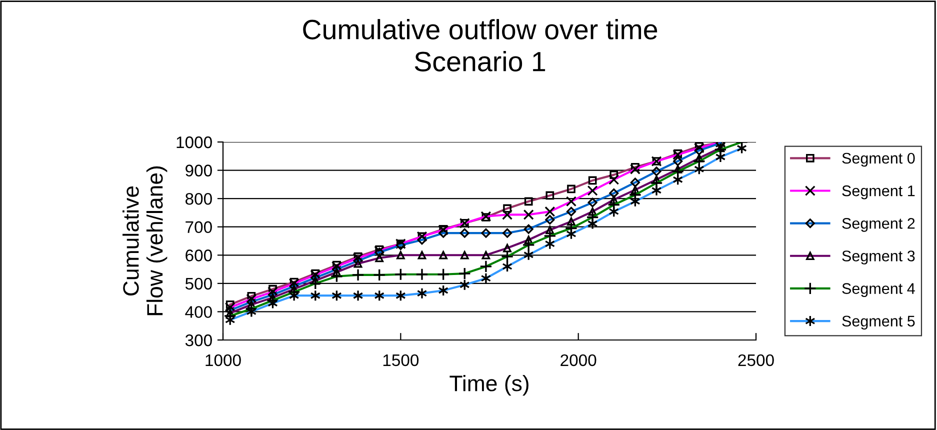  Describe the element at coordinates (480, 61) in the screenshot. I see `chart-subtitle: Scenario 1` at that location.